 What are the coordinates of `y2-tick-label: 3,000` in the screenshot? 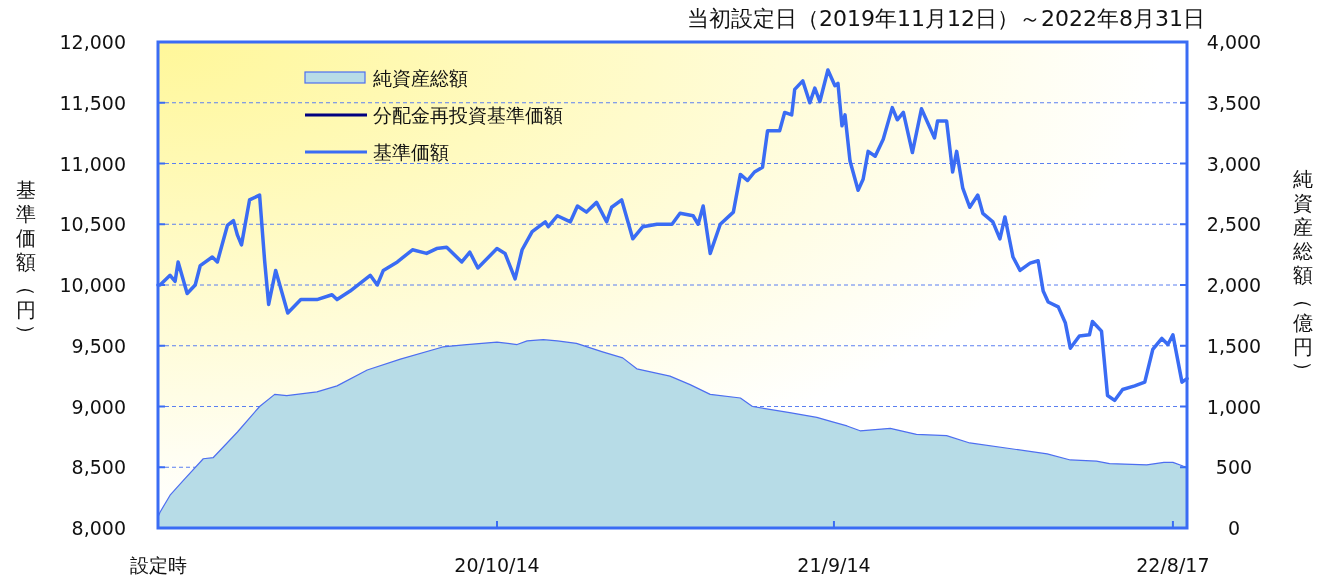 It's located at (1234, 163).